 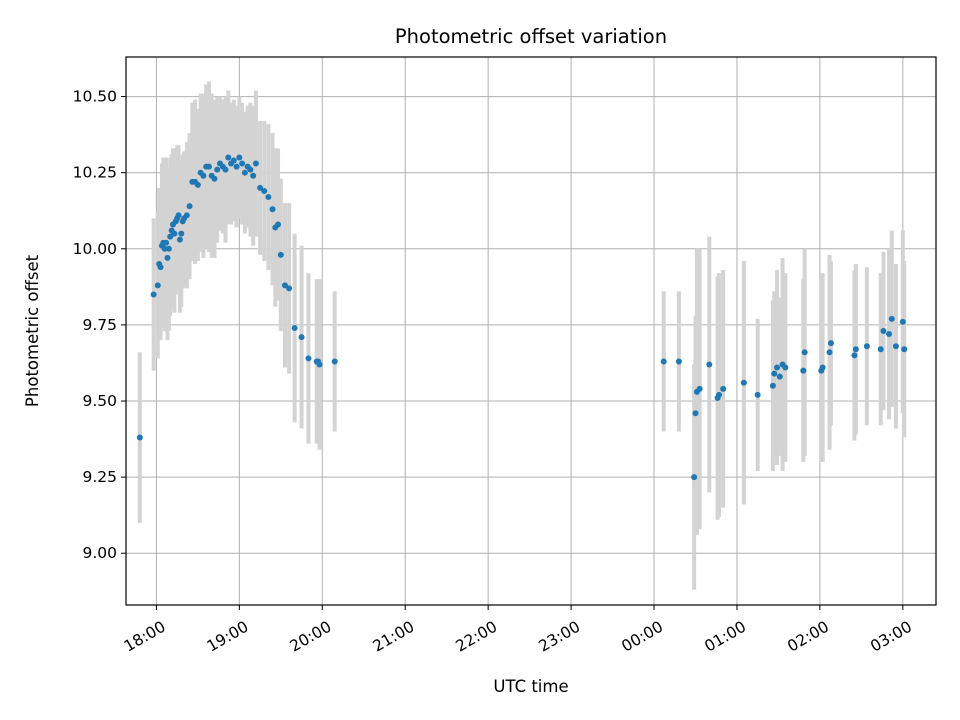 I want to click on y-axis: 9.00 9.25 9.50 9.75 10.00 10.25 10.50, so click(x=99, y=325).